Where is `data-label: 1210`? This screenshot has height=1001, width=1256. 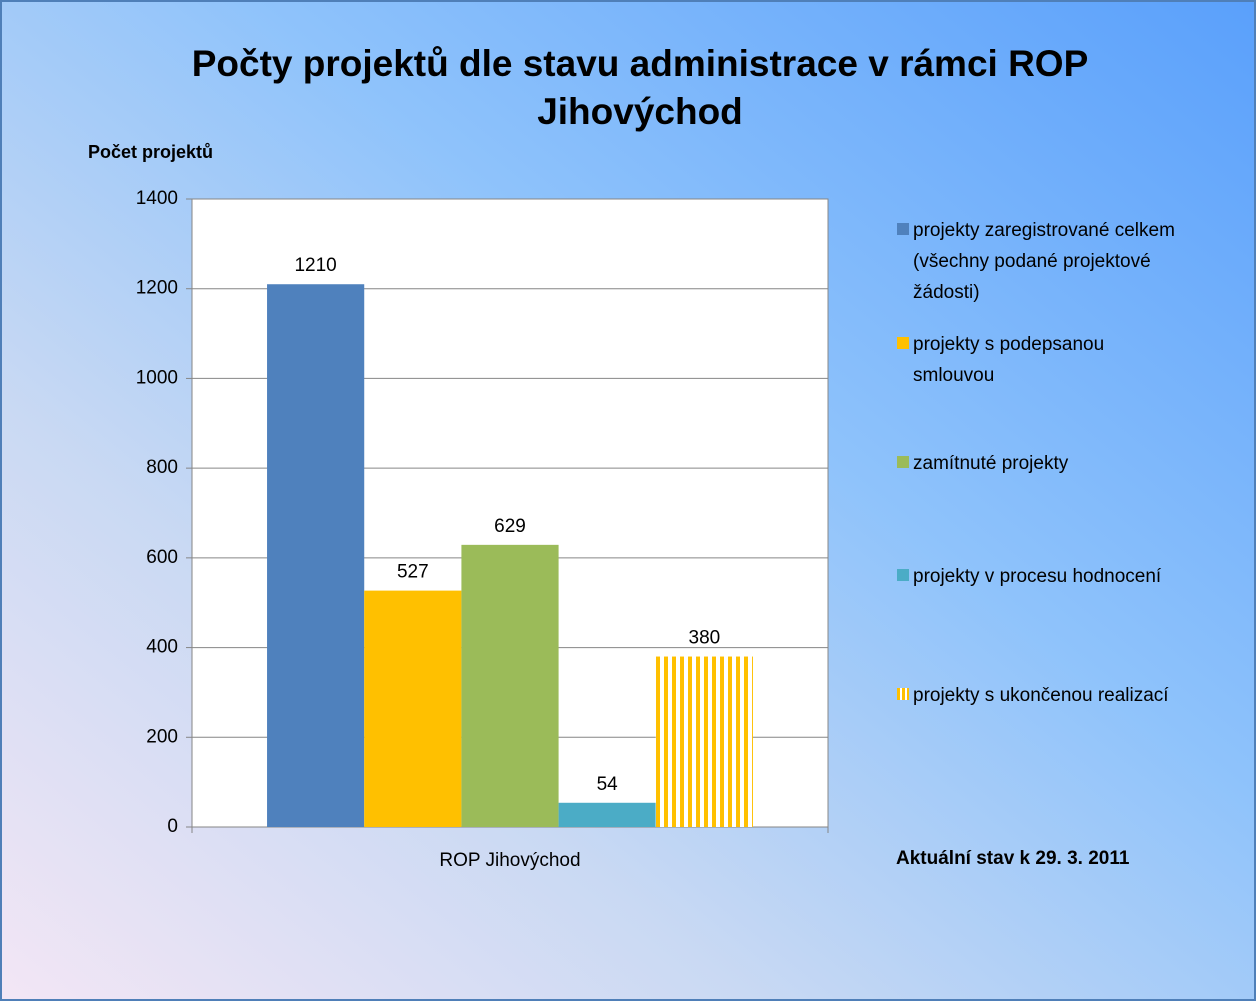
data-label: 1210 is located at coordinates (315, 265).